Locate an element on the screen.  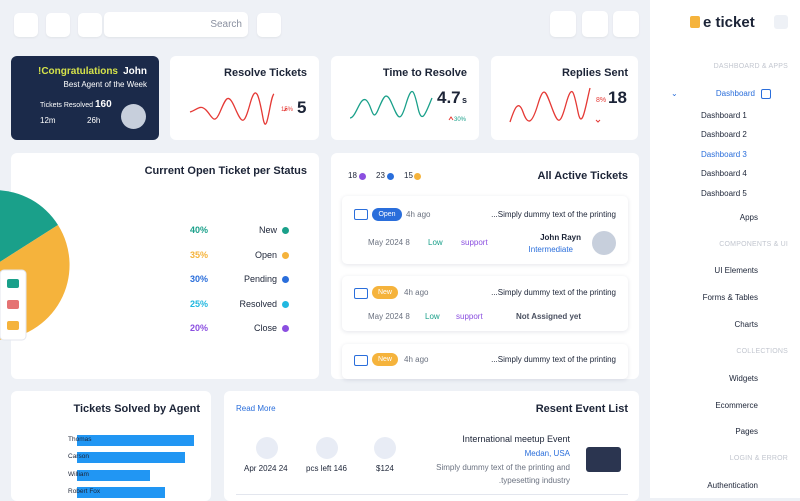
layout-button is located at coordinates (595, 24).